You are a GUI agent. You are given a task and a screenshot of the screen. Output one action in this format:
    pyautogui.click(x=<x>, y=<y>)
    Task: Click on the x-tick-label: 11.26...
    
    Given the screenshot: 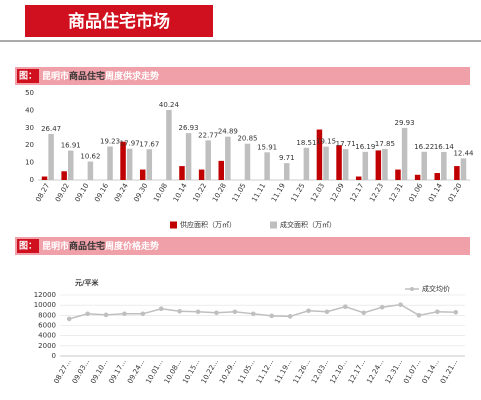 What is the action you would take?
    pyautogui.click(x=302, y=371)
    